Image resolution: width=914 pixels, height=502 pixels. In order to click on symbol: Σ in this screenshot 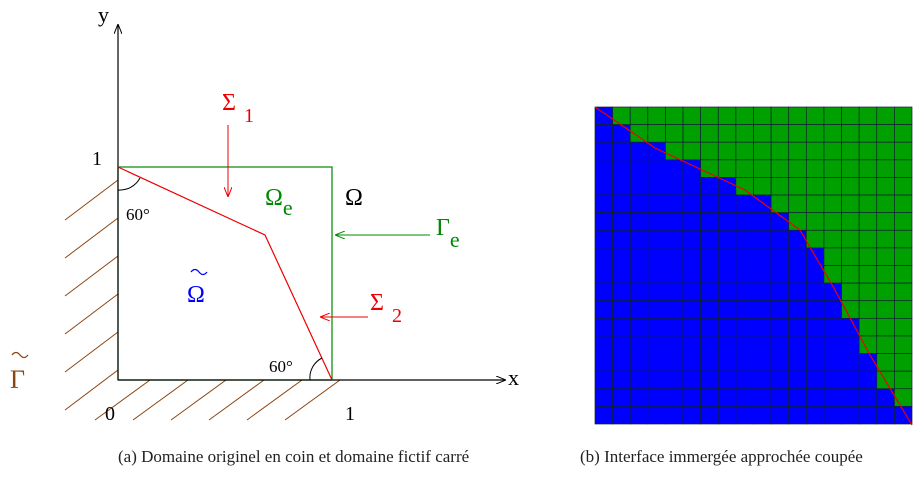, I will do `click(229, 103)`.